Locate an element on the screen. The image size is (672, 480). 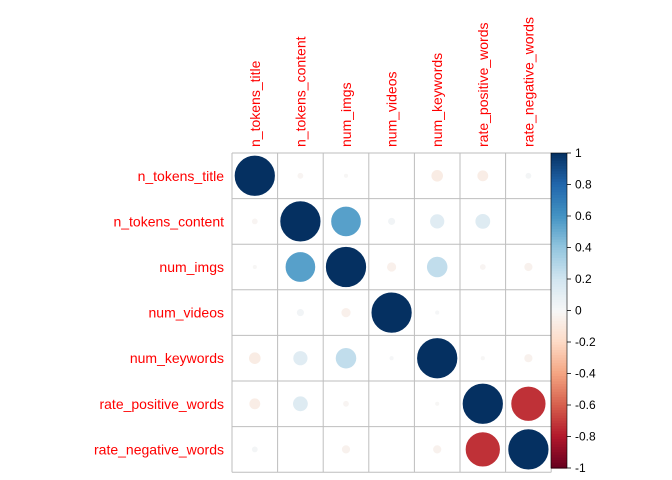
corr-circle-rate_positive_words-num_keywords is located at coordinates (437, 403).